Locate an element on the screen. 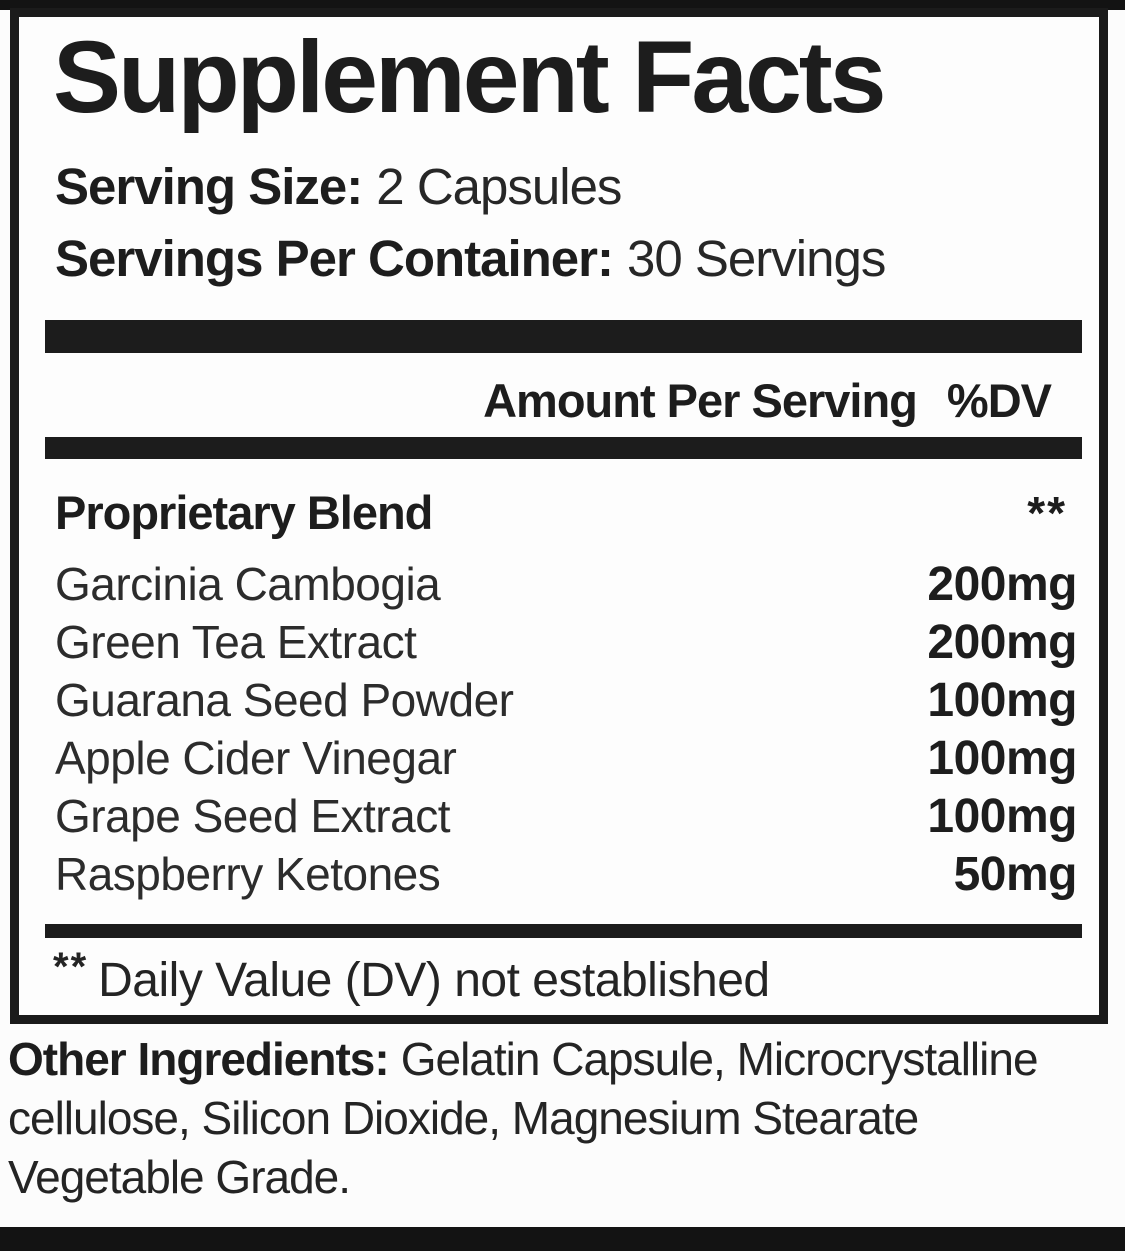 The width and height of the screenshot is (1125, 1251). serving-size-value: 2 Capsules is located at coordinates (499, 186).